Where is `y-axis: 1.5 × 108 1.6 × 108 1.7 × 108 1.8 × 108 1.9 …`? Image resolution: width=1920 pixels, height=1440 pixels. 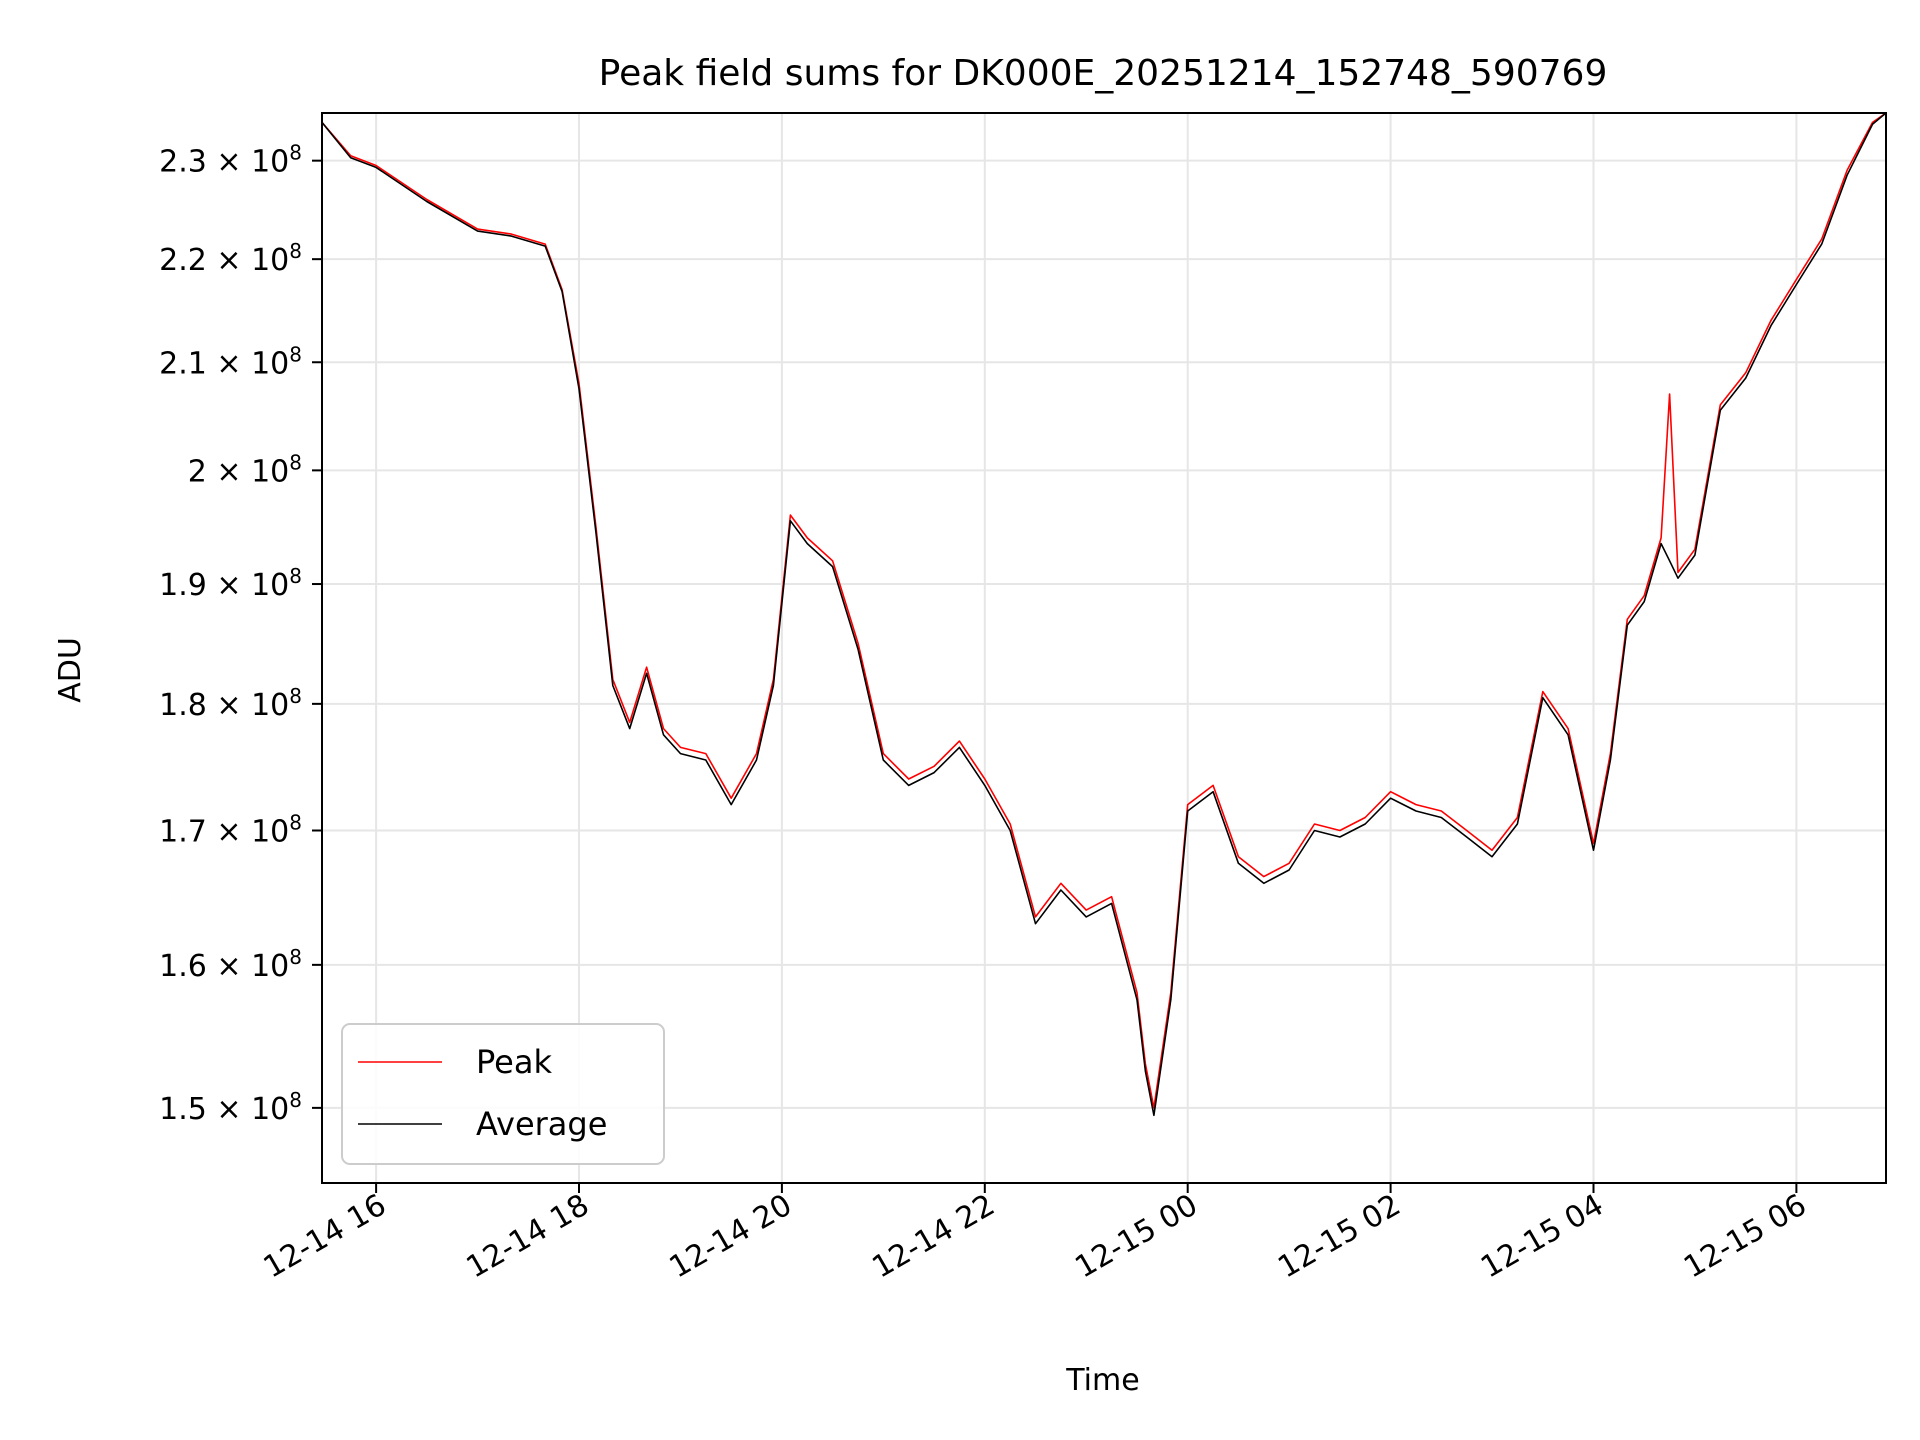 y-axis: 1.5 × 108 1.6 × 108 1.7 × 108 1.8 × 108 1.9 … is located at coordinates (240, 634).